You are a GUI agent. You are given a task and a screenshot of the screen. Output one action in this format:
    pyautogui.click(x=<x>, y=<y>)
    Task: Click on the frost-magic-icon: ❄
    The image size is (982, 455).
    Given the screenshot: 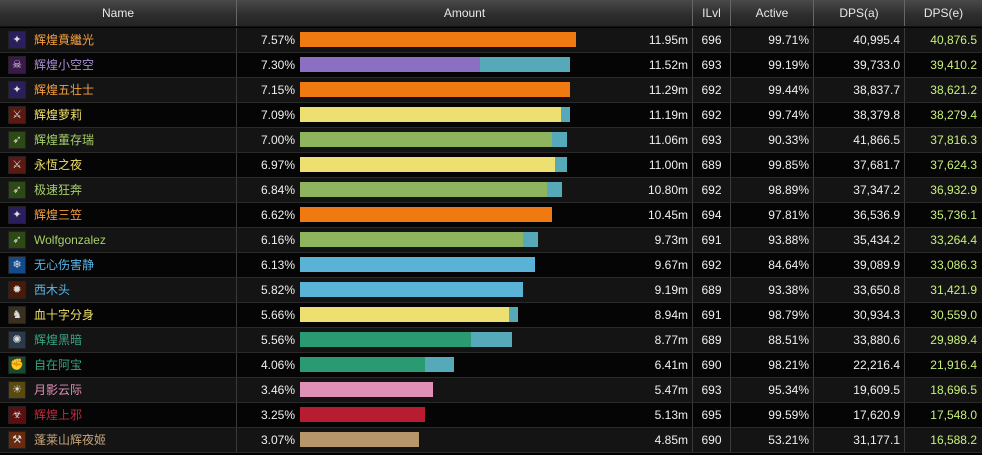 What is the action you would take?
    pyautogui.click(x=17, y=265)
    